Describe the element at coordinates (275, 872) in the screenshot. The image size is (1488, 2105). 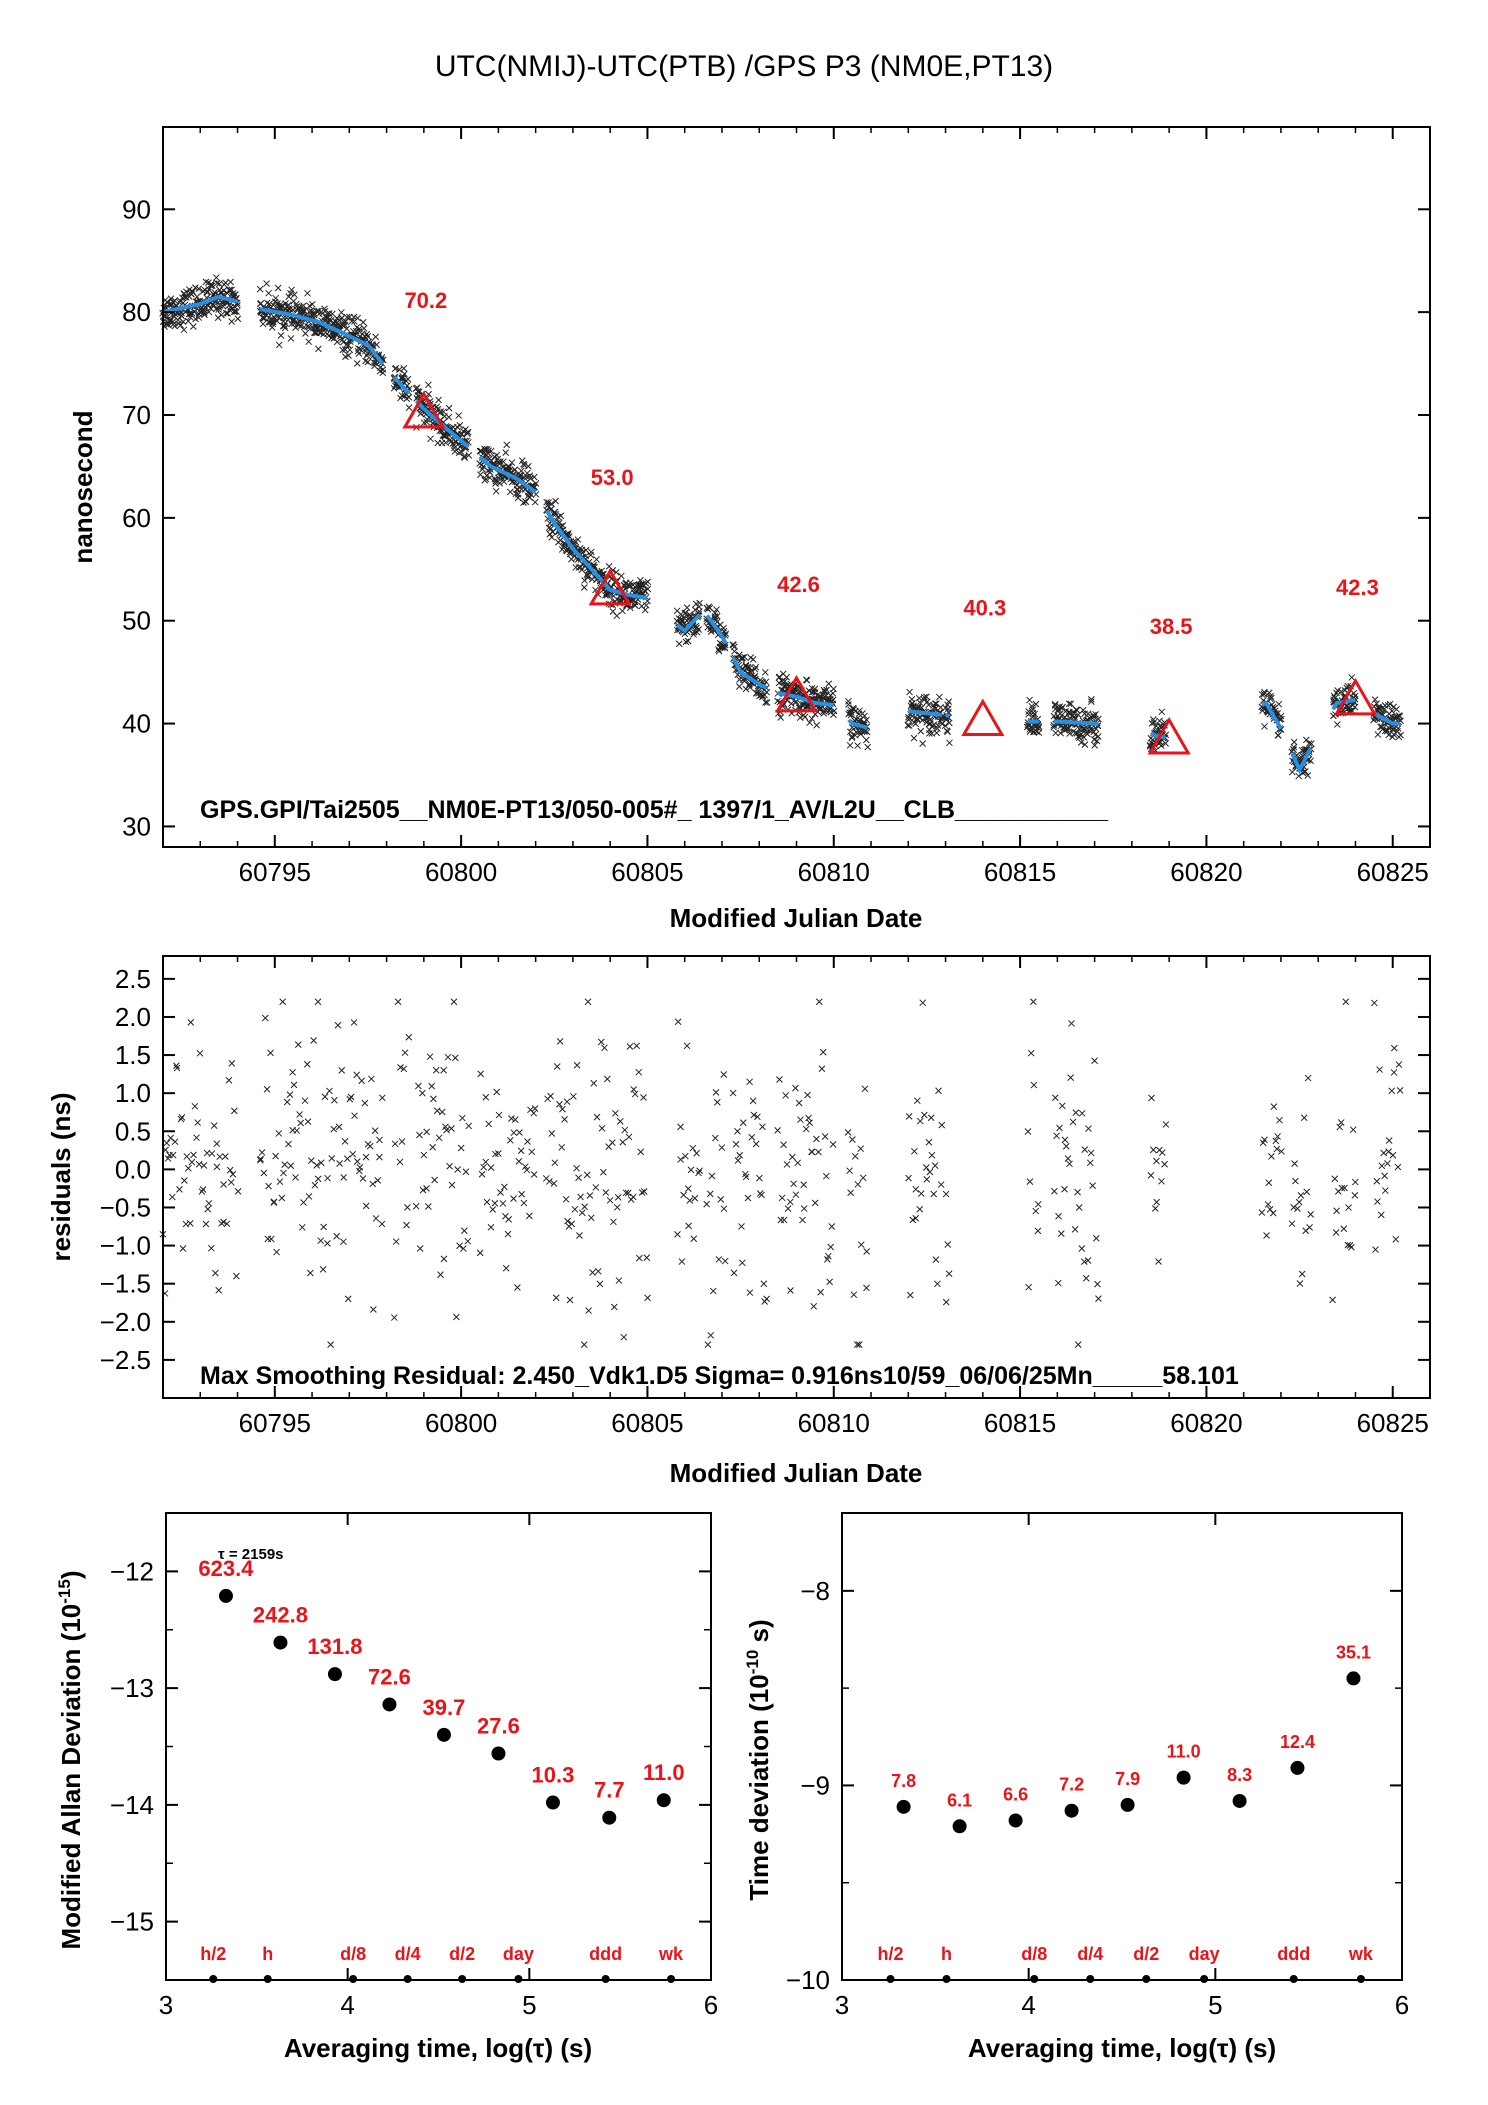
I see `x-tick-label: 60795` at that location.